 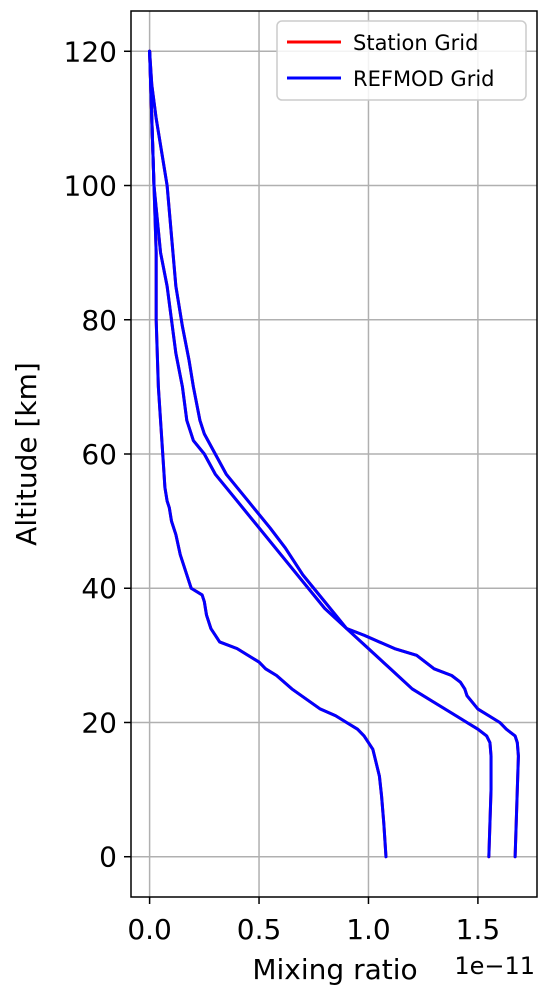 I want to click on y-axis: 0 20 40 60 80 100 120, so click(x=97, y=454).